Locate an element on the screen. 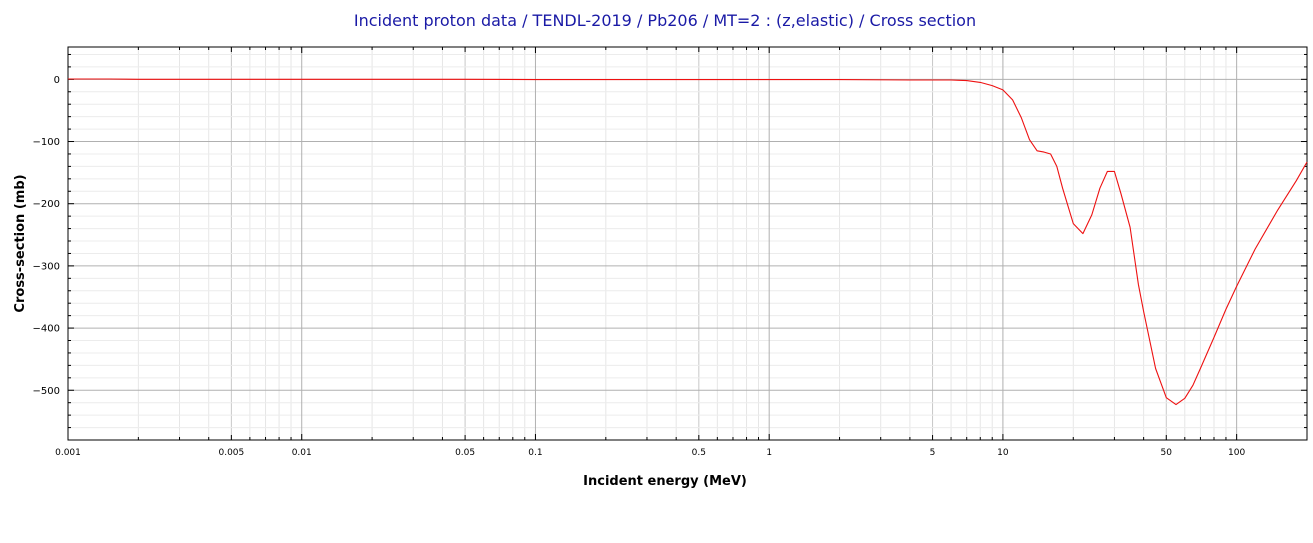 The height and width of the screenshot is (543, 1313). y-tick-label: −400 is located at coordinates (46, 329).